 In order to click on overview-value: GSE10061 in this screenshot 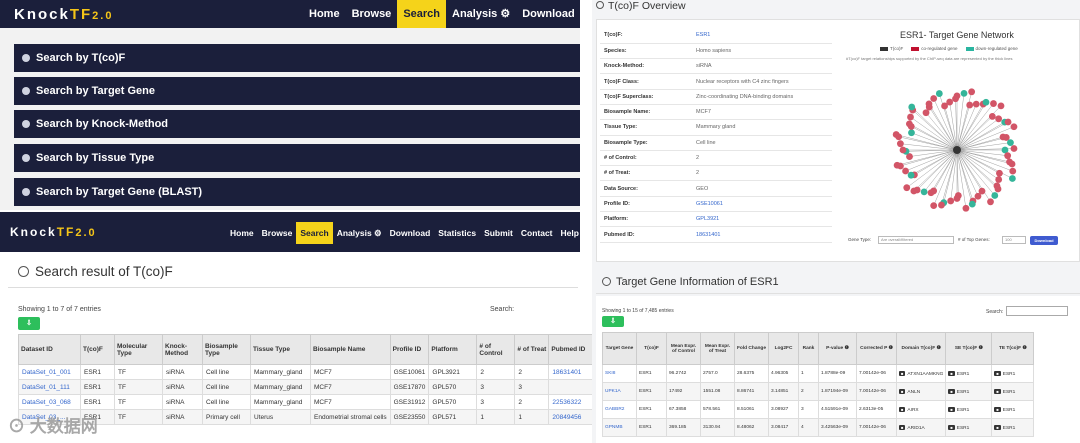, I will do `click(762, 204)`.